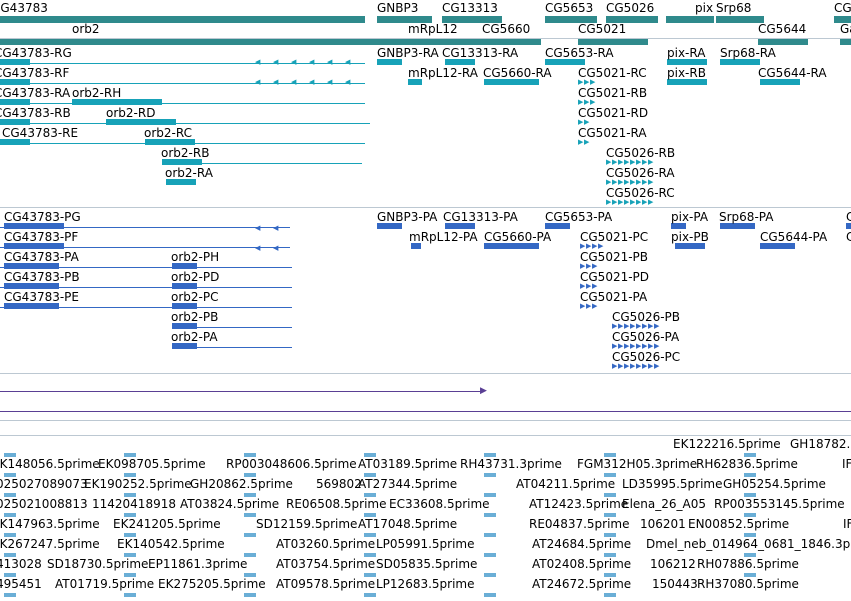 The width and height of the screenshot is (851, 601). I want to click on feature-label: orb2-RB, so click(185, 153).